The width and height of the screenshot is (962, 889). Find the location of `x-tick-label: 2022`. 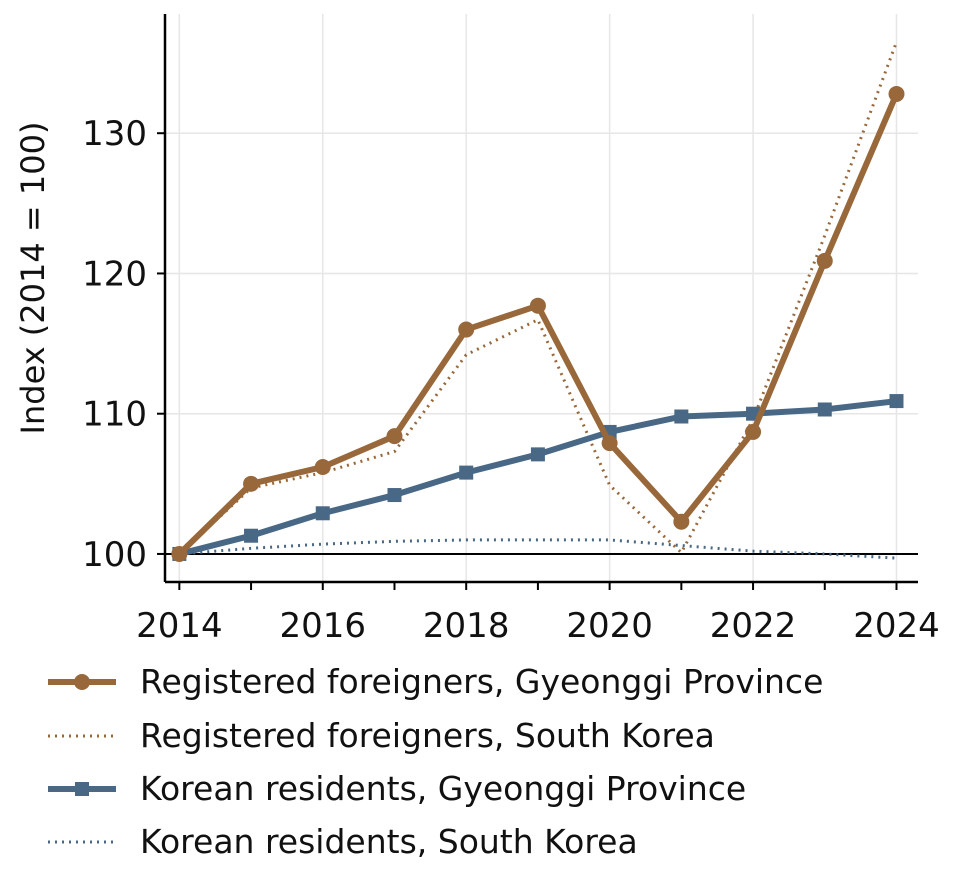

x-tick-label: 2022 is located at coordinates (753, 626).